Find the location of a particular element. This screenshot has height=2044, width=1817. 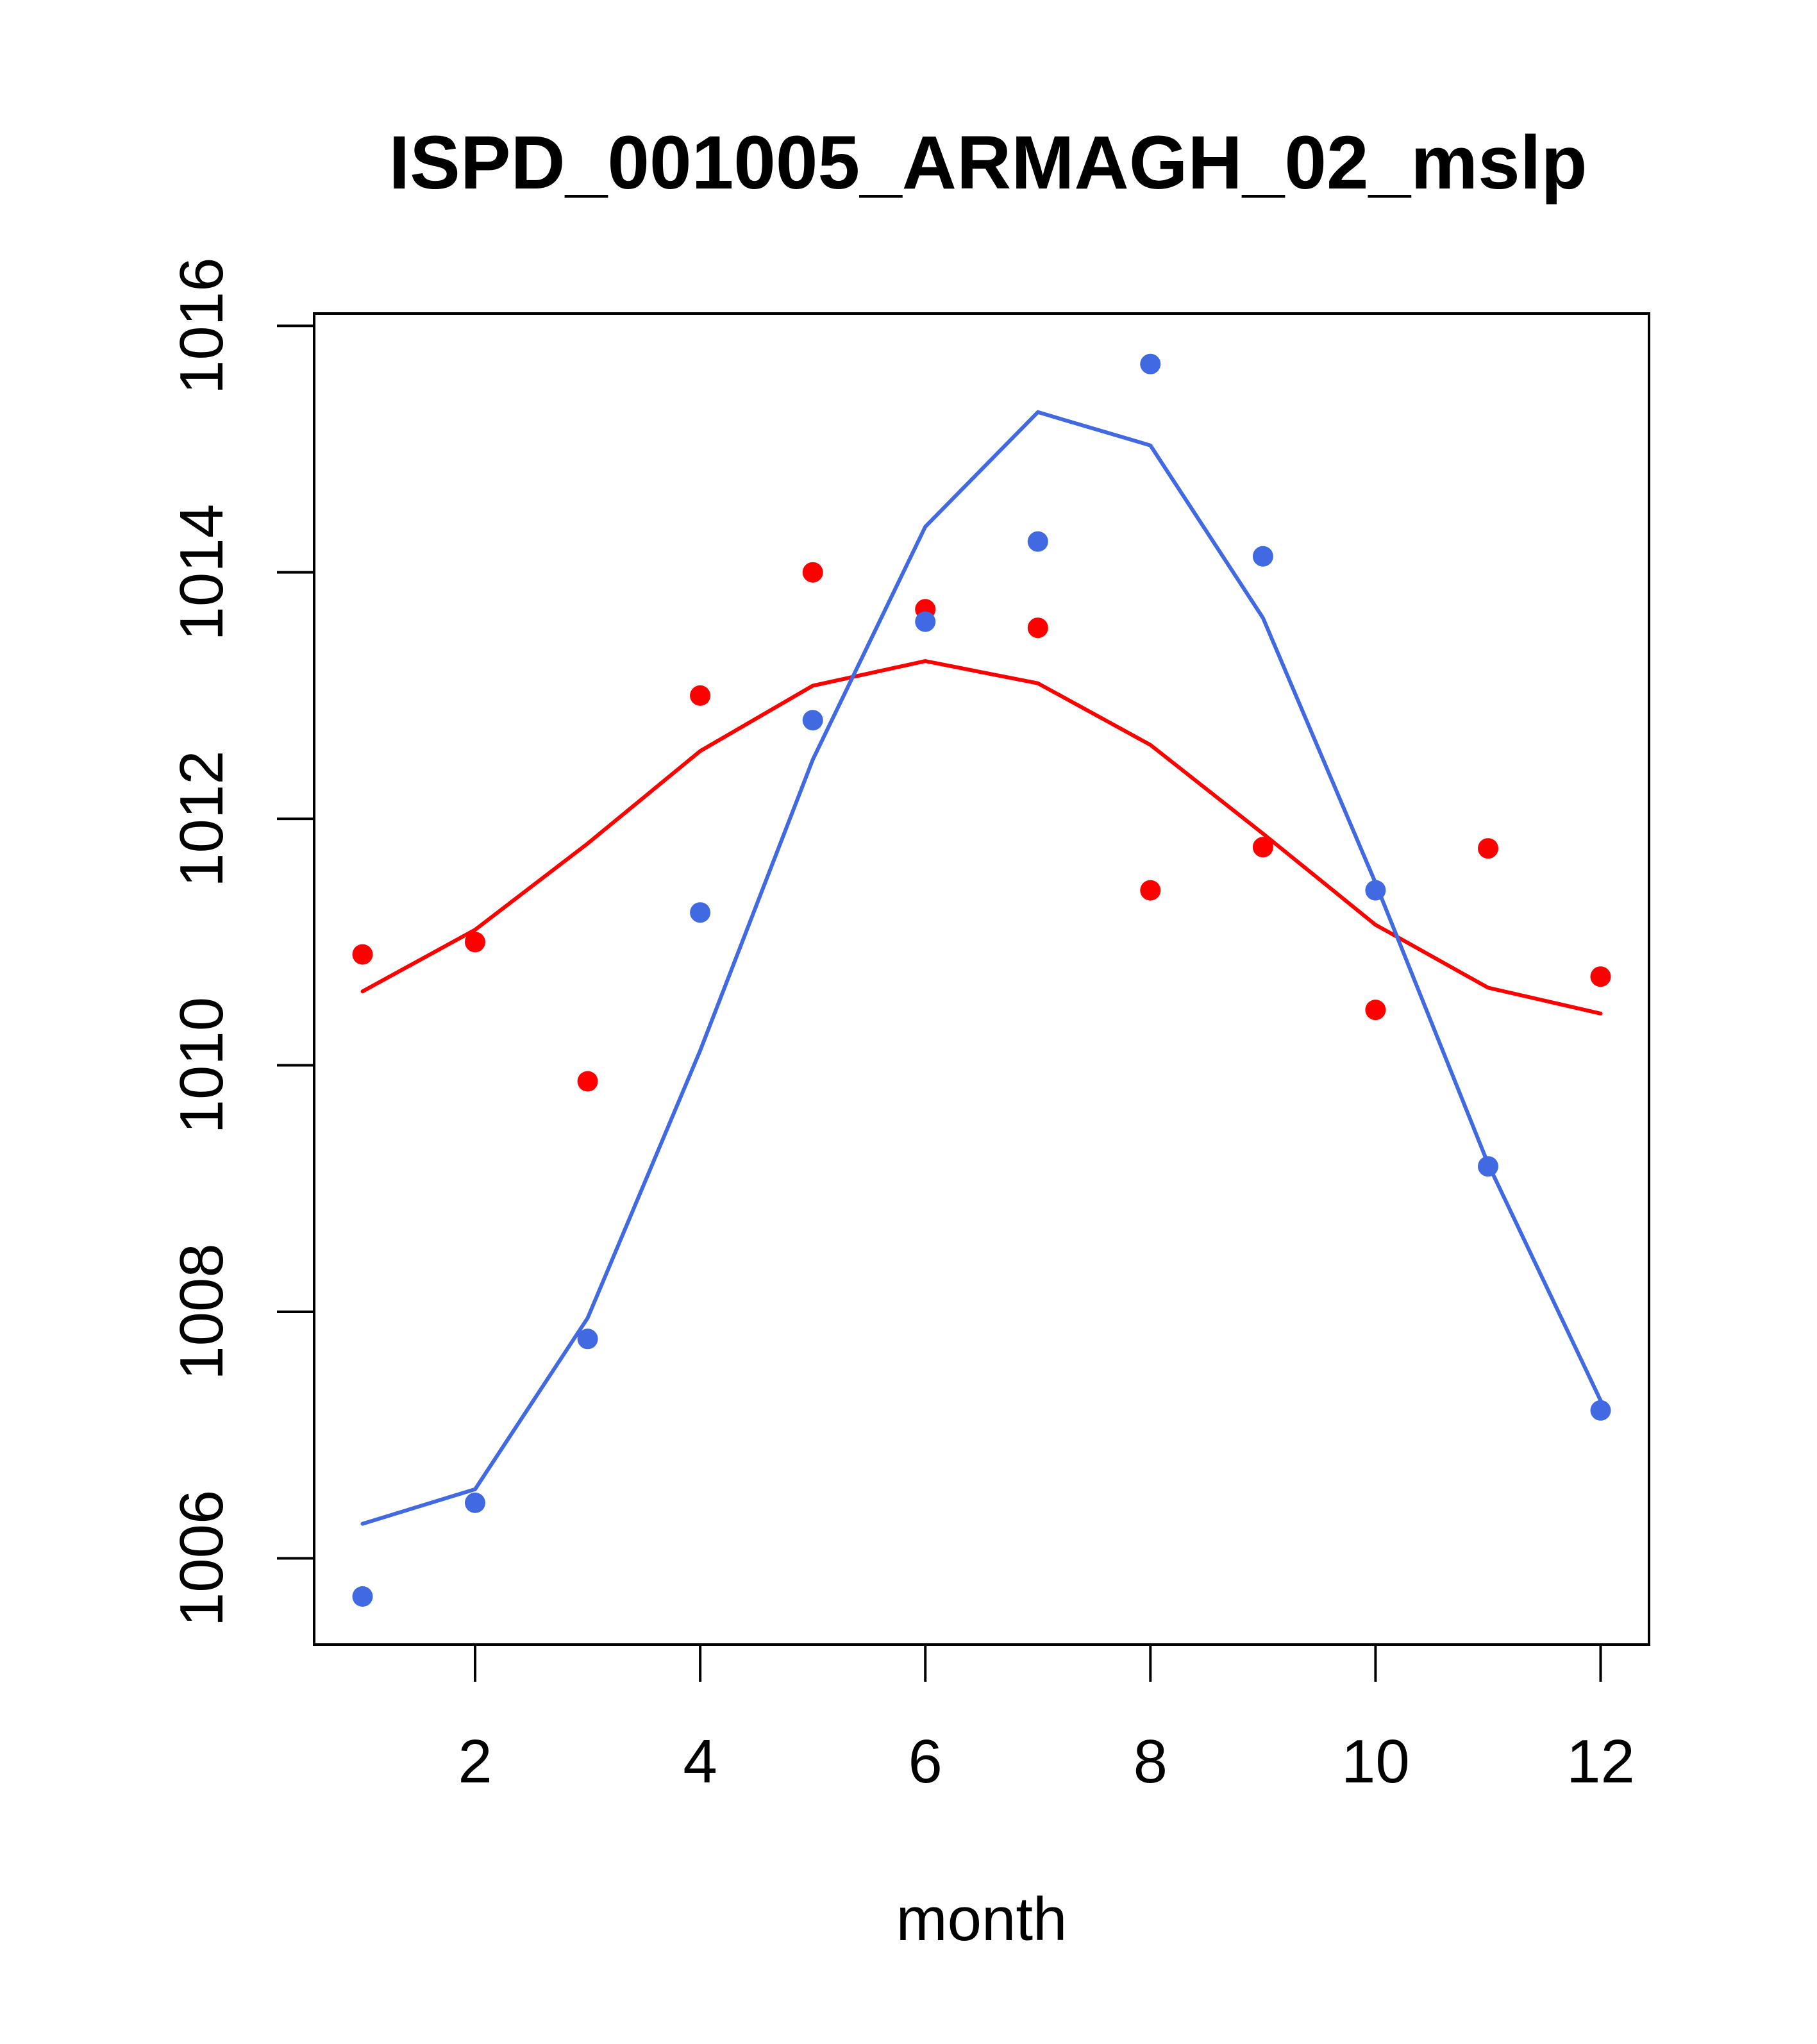

y-tick-label-1006: 1006 is located at coordinates (201, 1558).